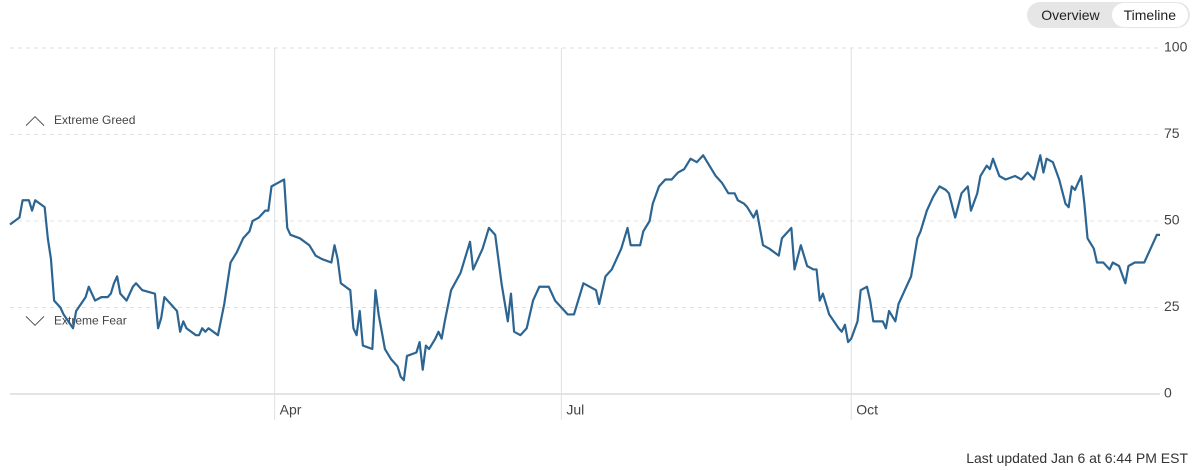  Describe the element at coordinates (1108, 15) in the screenshot. I see `view-toggle: Overview Timeline` at that location.